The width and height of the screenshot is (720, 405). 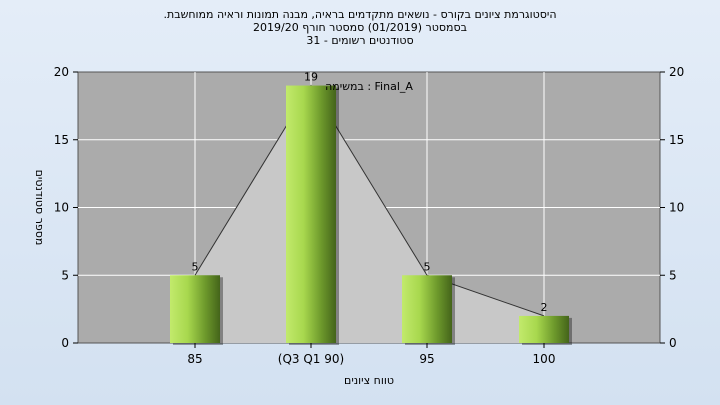 I want to click on y-tick-label-left-5: 5, so click(x=65, y=275).